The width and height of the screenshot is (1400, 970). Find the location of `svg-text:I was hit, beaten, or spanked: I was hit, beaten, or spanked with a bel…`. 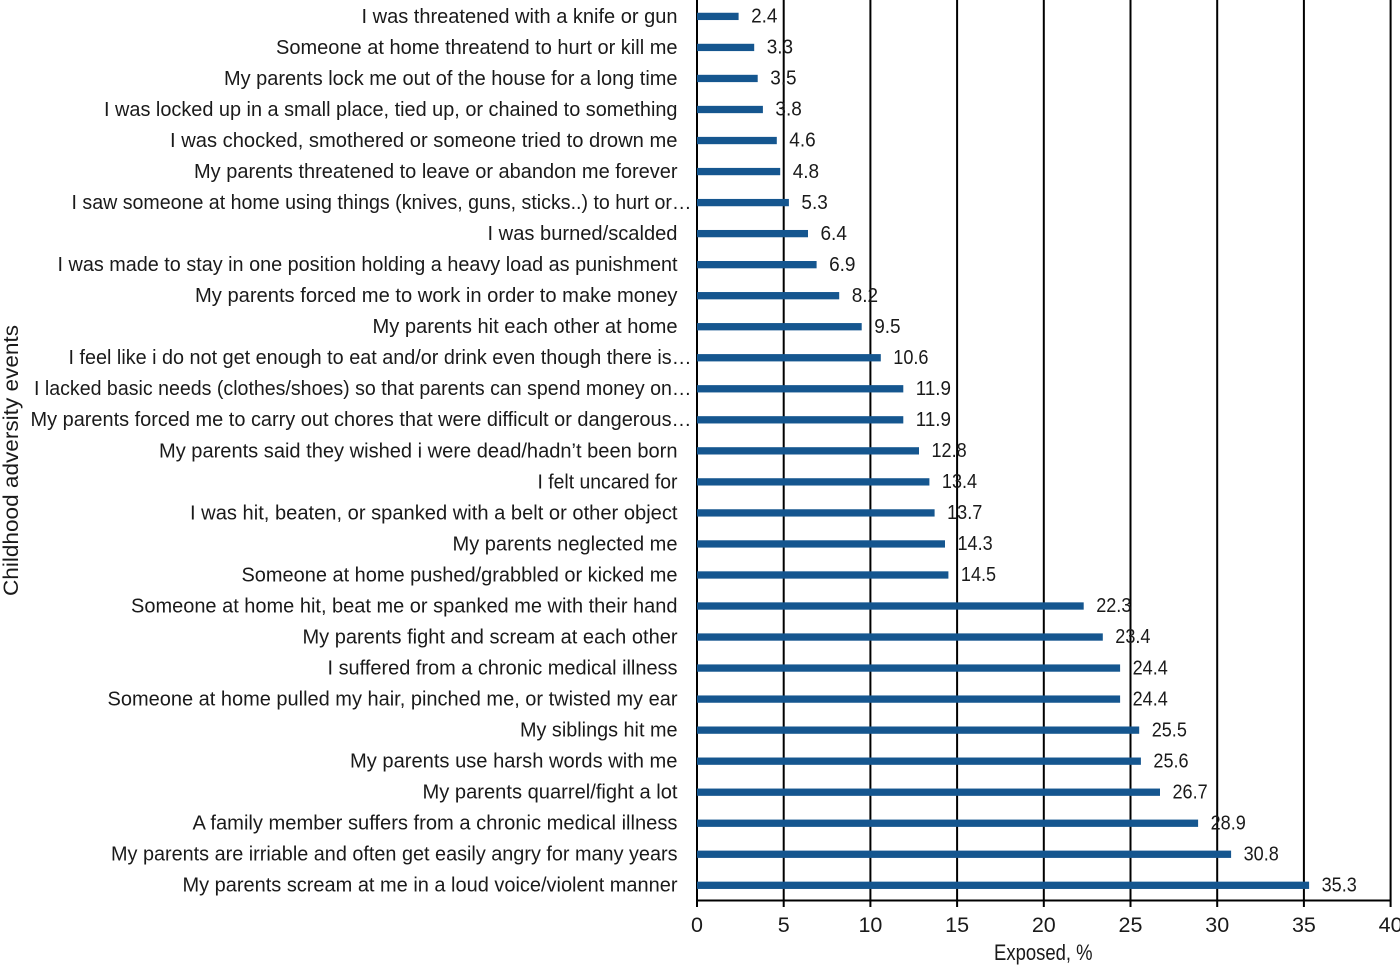

svg-text:I was hit, beaten, or spanked: I was hit, beaten, or spanked with a bel… is located at coordinates (434, 513).